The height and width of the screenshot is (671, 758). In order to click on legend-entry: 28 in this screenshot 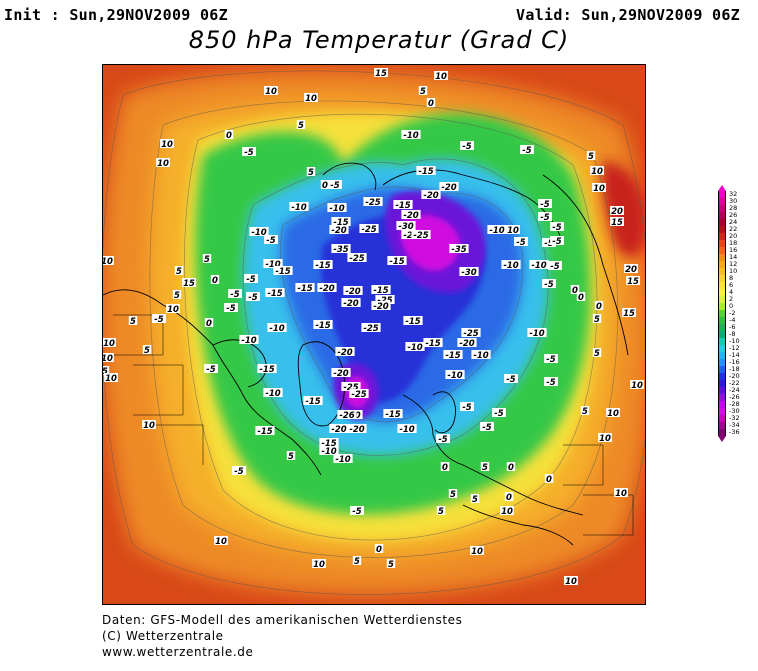, I will do `click(727, 208)`.